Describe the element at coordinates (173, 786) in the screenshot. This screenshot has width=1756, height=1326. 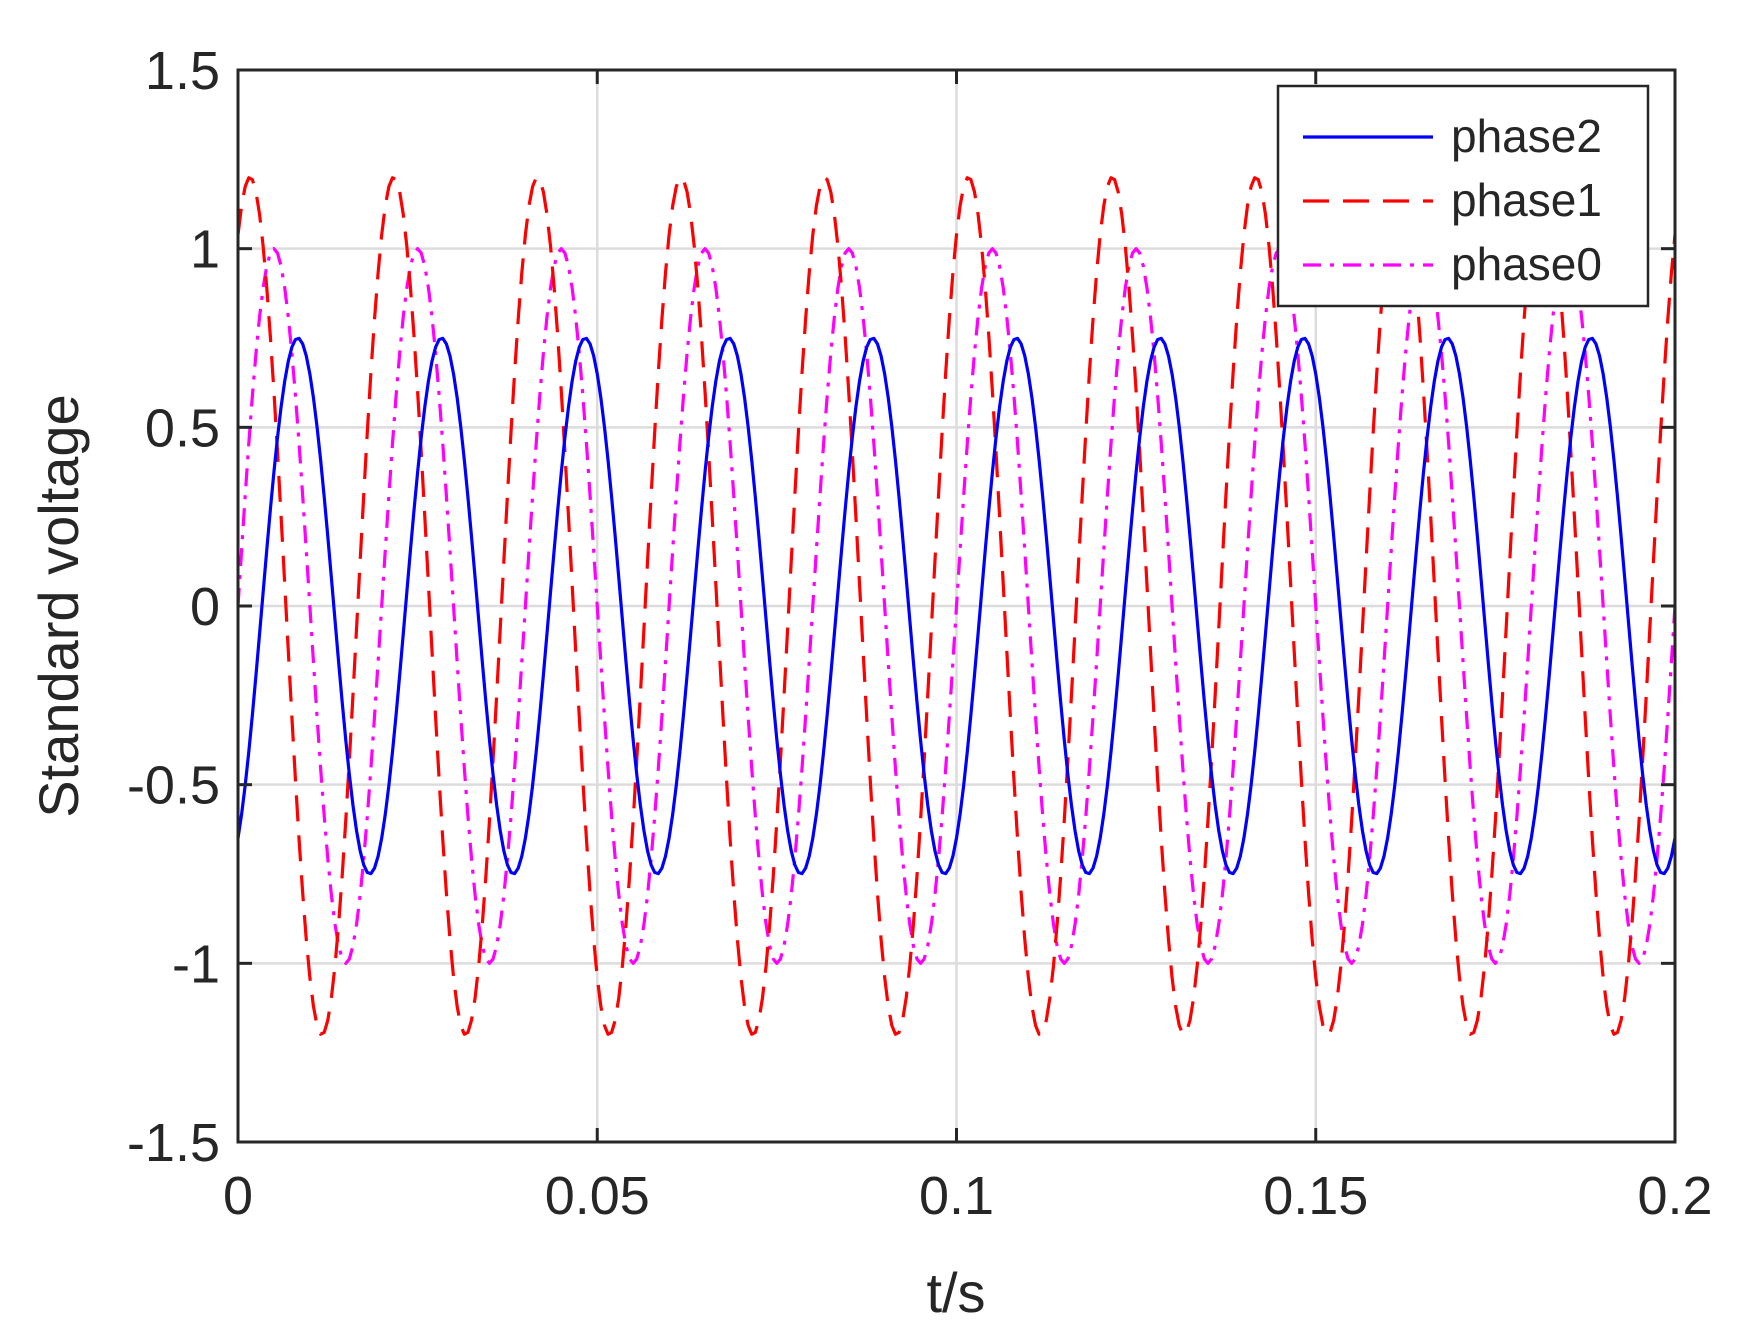
I see `y-tick-label: -0.5` at that location.